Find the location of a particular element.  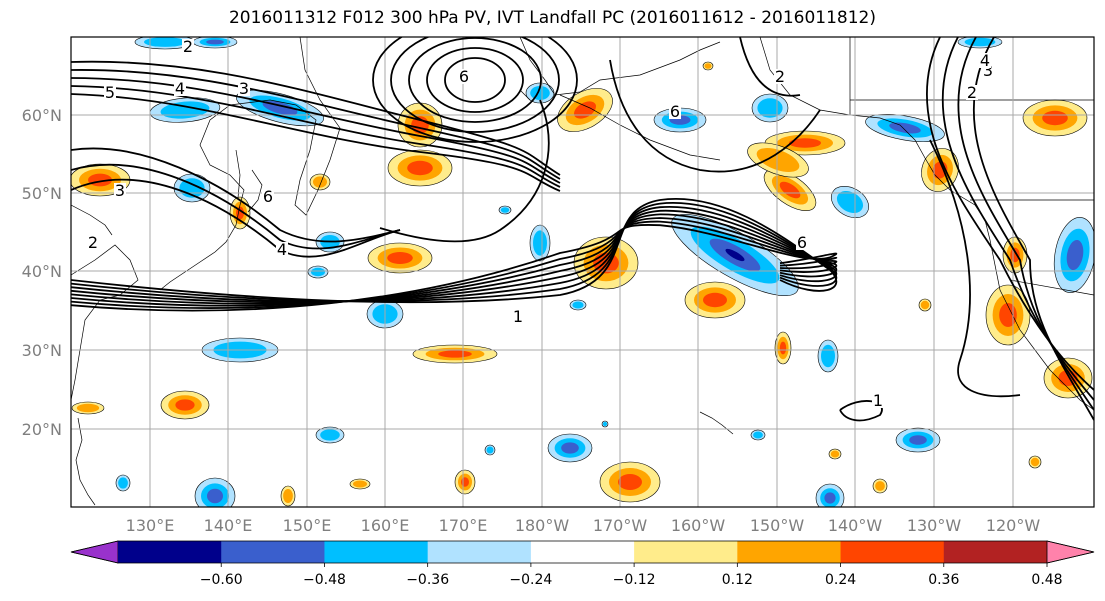

lat-label: 40°N is located at coordinates (42, 271).